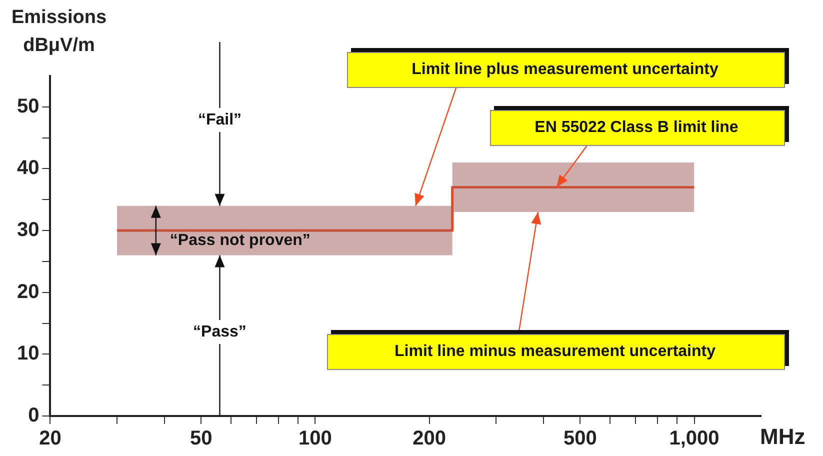 This screenshot has height=456, width=823. Describe the element at coordinates (50, 439) in the screenshot. I see `x-tick-label: 20` at that location.